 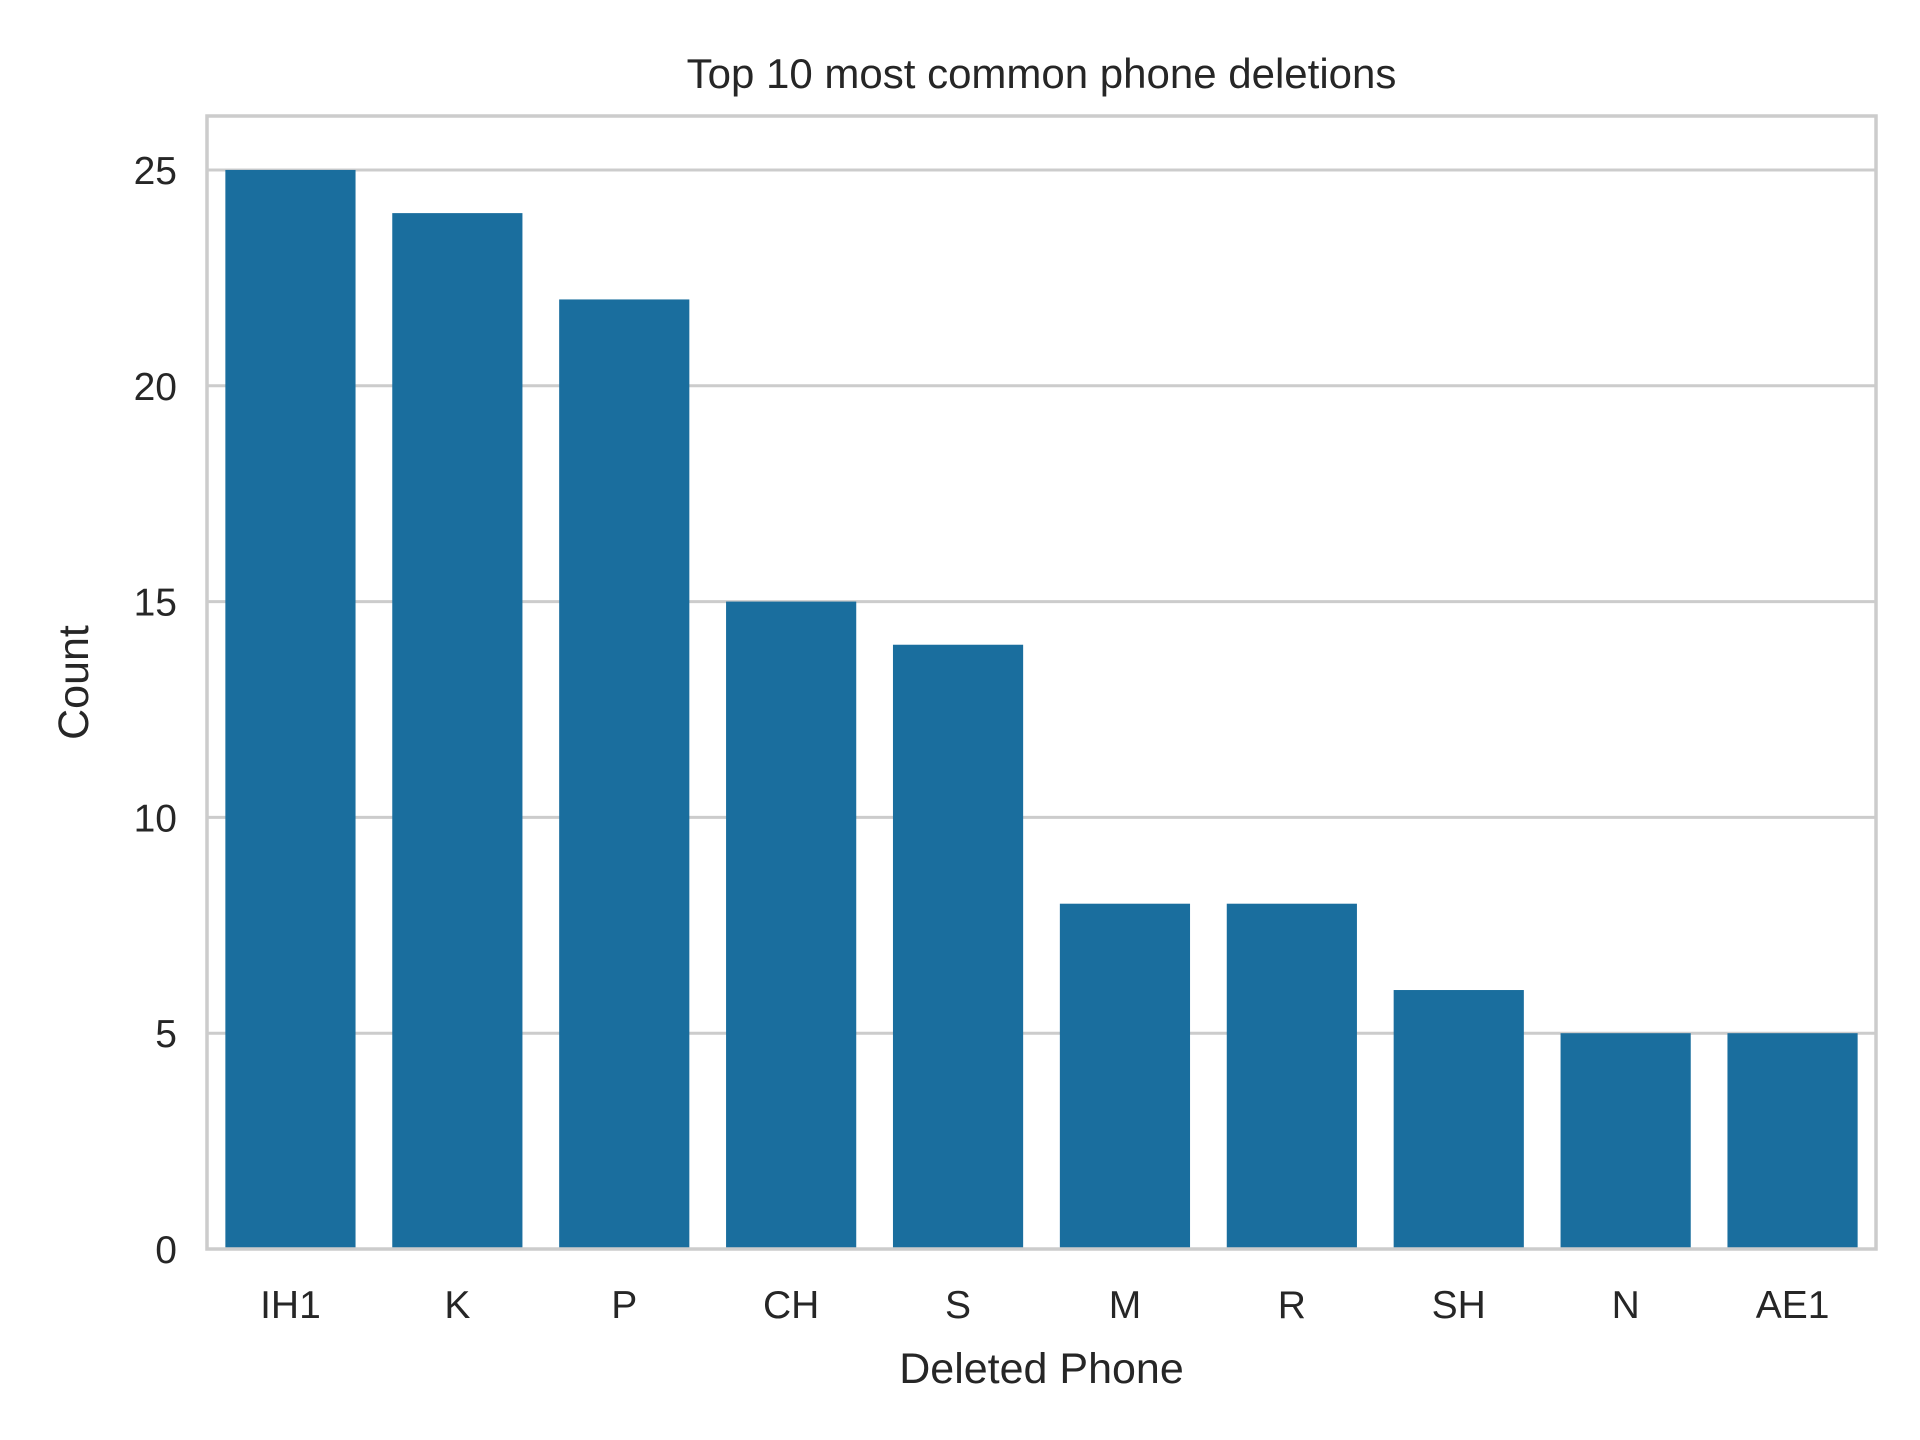 I want to click on bar-n, so click(x=1625, y=1141).